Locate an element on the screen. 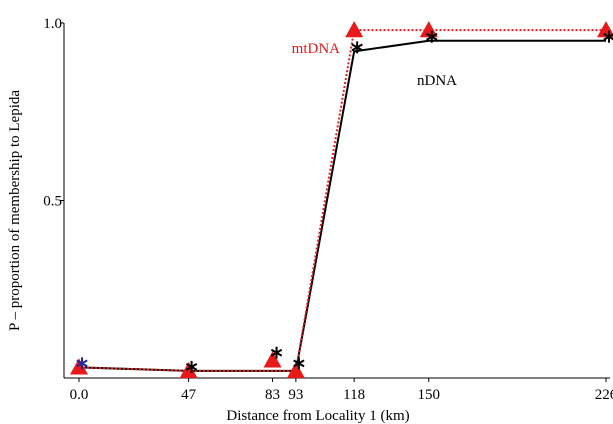 This screenshot has width=613, height=424. x-tick-label: 93 is located at coordinates (295, 395).